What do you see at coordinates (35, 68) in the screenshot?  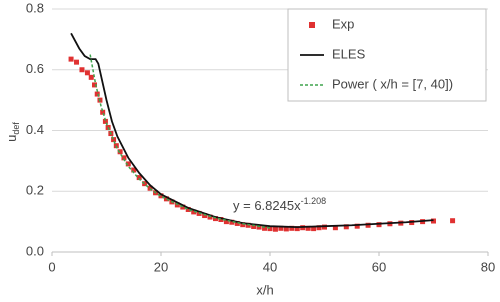 I see `y-tick-label: 0.6` at bounding box center [35, 68].